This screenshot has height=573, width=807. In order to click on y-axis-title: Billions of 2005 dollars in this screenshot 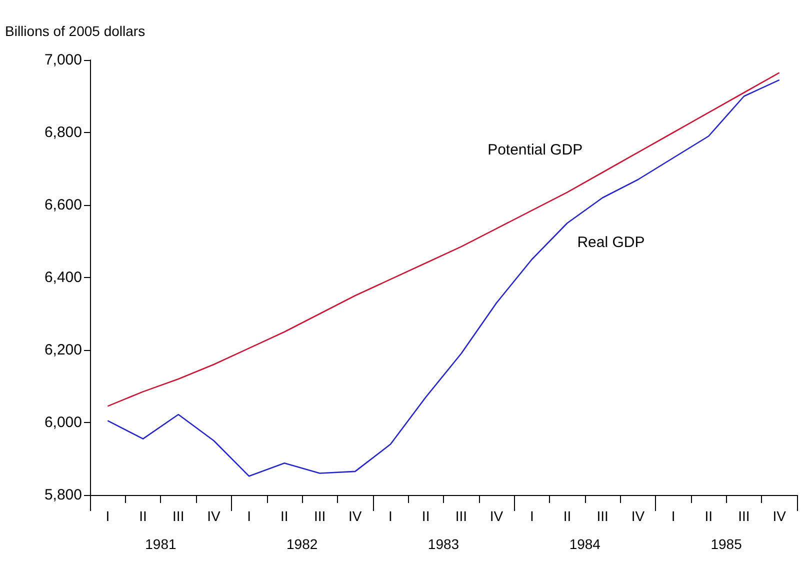, I will do `click(75, 31)`.